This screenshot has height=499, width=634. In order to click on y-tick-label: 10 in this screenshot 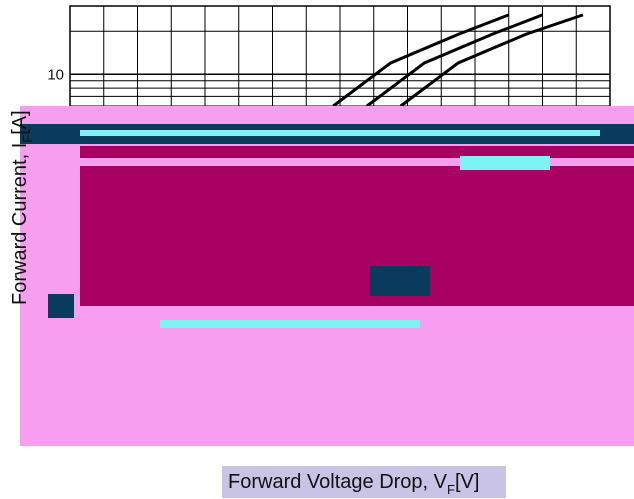, I will do `click(55, 74)`.